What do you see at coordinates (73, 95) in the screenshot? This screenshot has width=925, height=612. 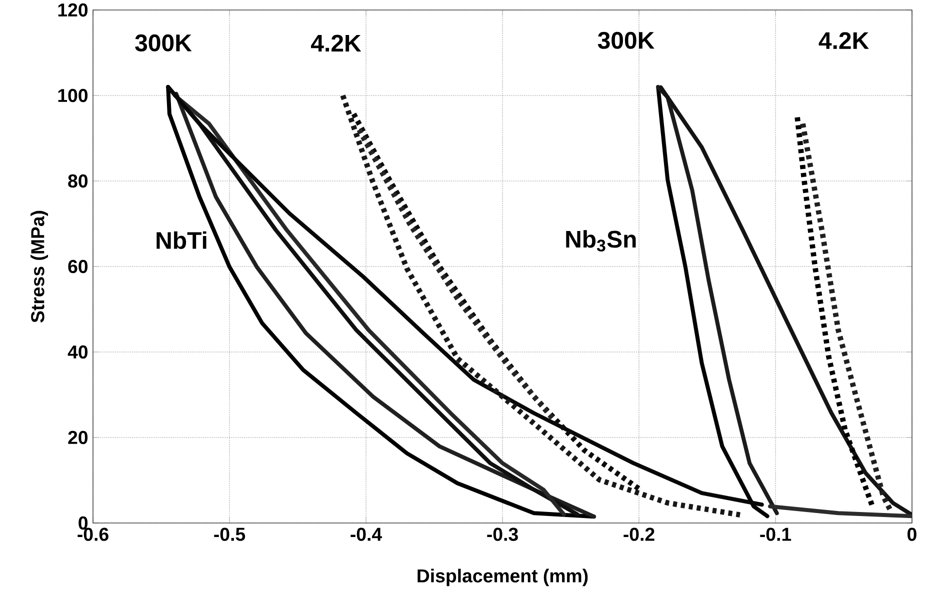 I see `y-tick-label: 100` at bounding box center [73, 95].